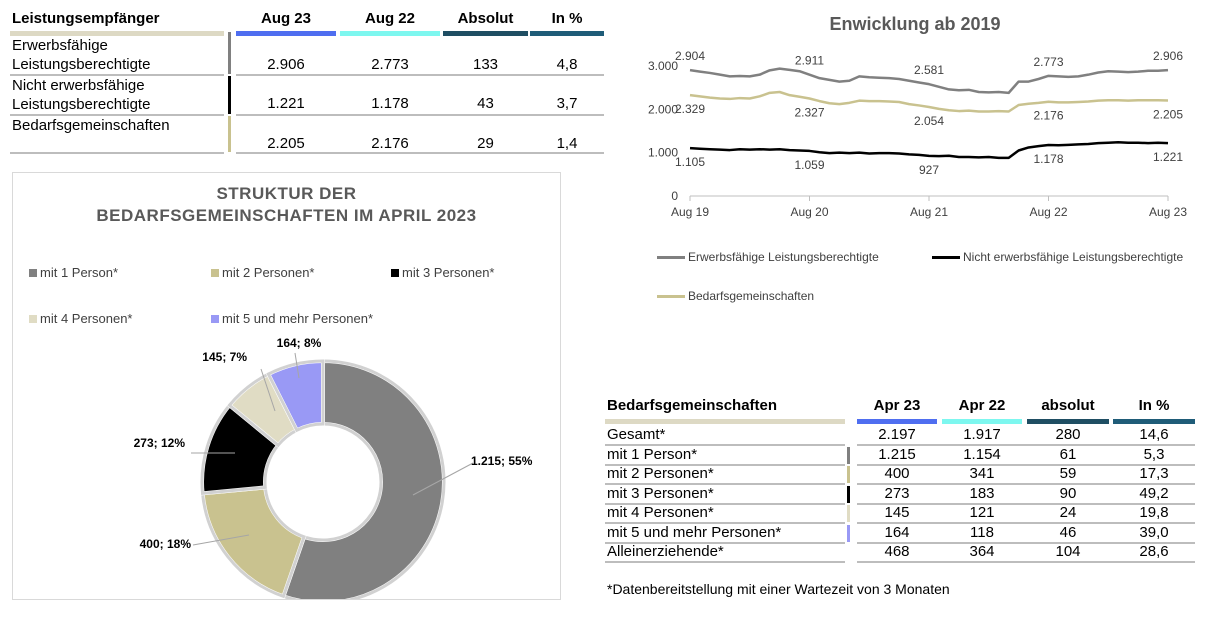  Describe the element at coordinates (117, 22) in the screenshot. I see `top-table-header-label: Leistungsempfänger` at that location.